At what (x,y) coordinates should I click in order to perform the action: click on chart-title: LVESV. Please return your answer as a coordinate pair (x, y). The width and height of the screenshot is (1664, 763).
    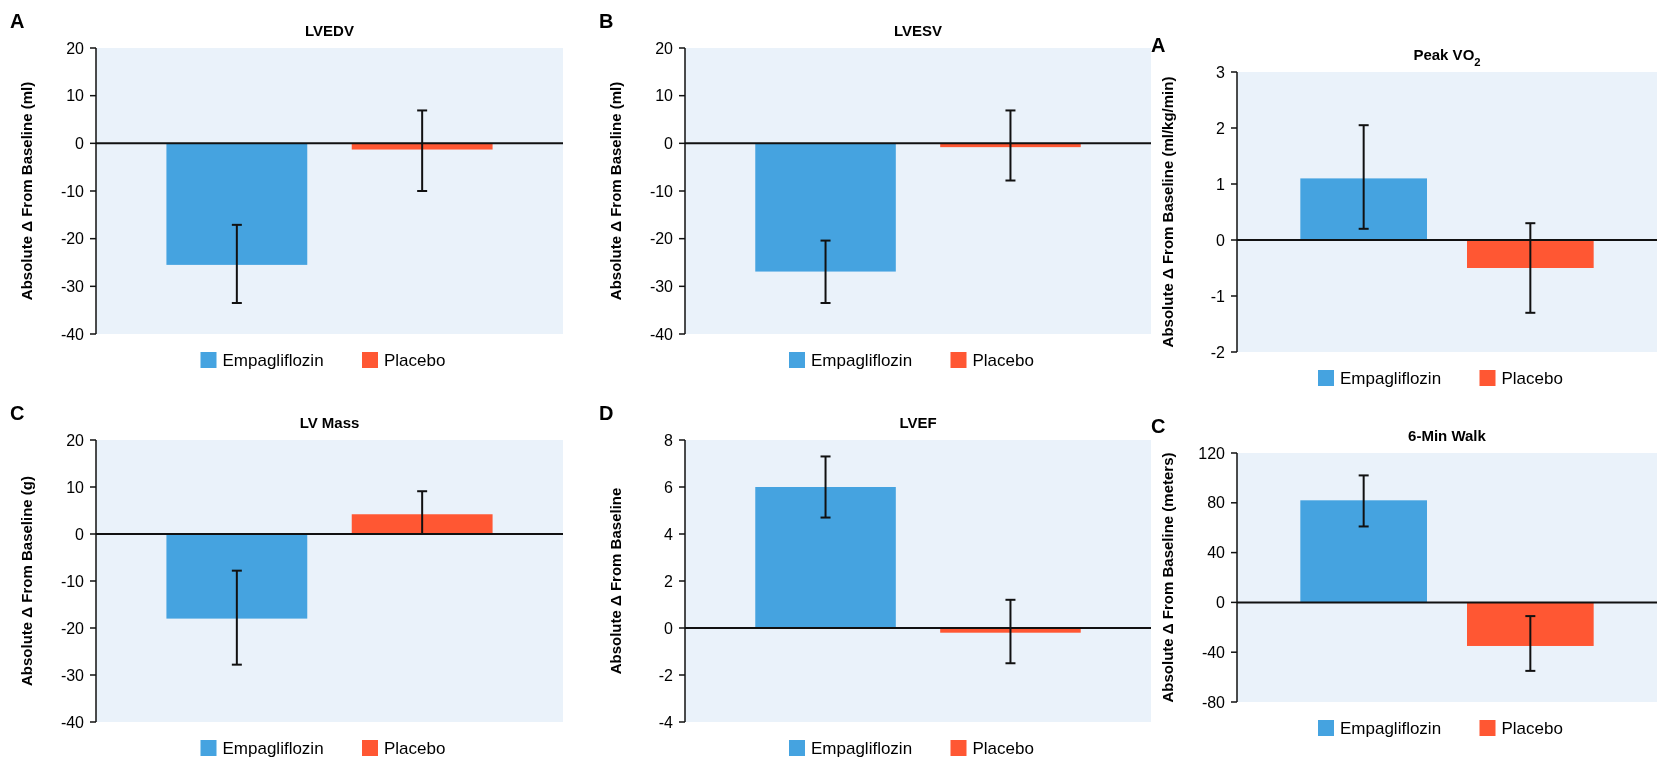
    Looking at the image, I should click on (918, 30).